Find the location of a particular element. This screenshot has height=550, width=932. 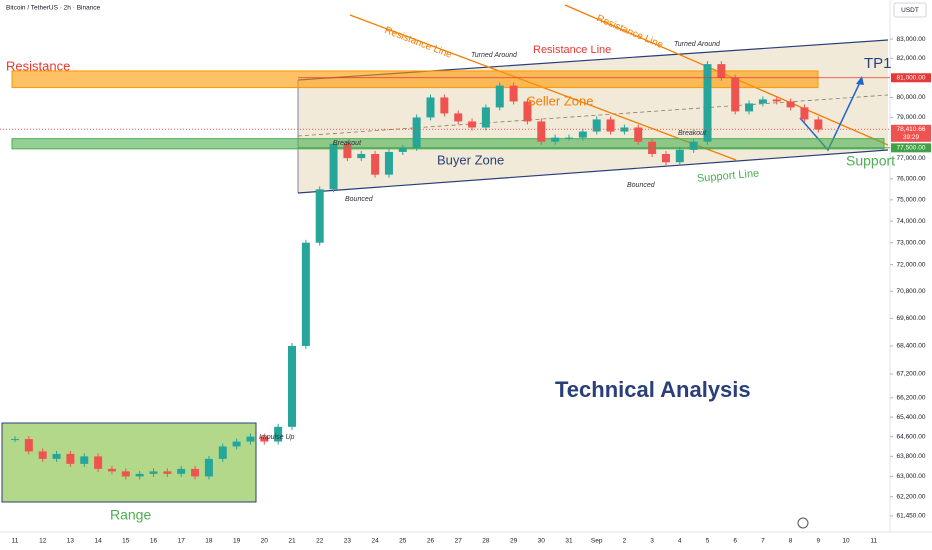

y-tick-label: 61,450.00 is located at coordinates (911, 516).